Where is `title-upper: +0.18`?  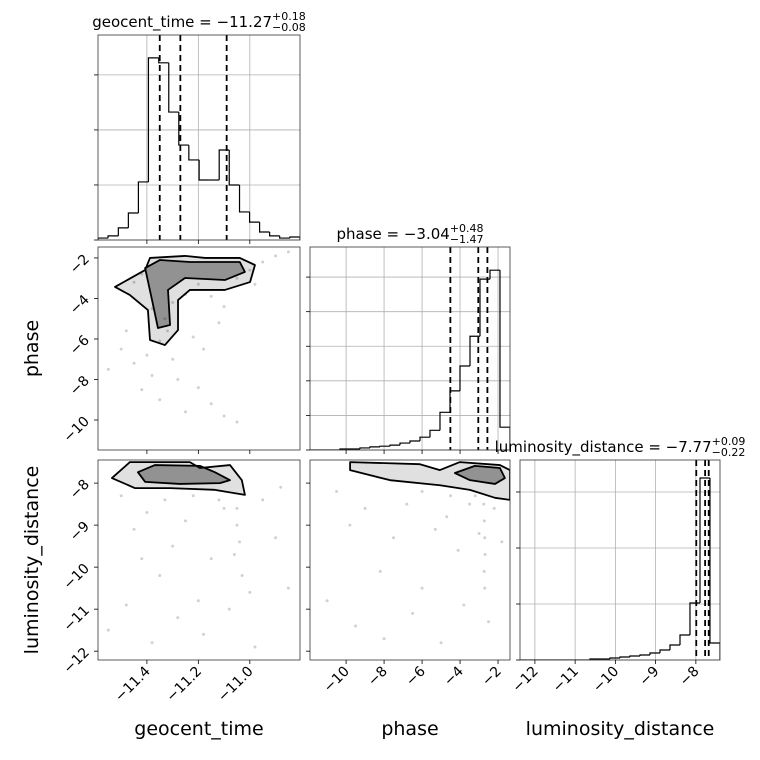
title-upper: +0.18 is located at coordinates (289, 16).